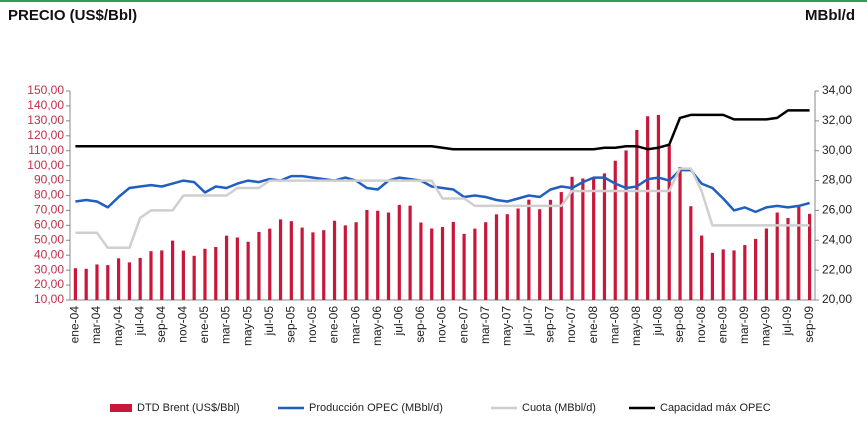 Image resolution: width=867 pixels, height=423 pixels. Describe the element at coordinates (377, 326) in the screenshot. I see `x-tick-label: may-06` at that location.